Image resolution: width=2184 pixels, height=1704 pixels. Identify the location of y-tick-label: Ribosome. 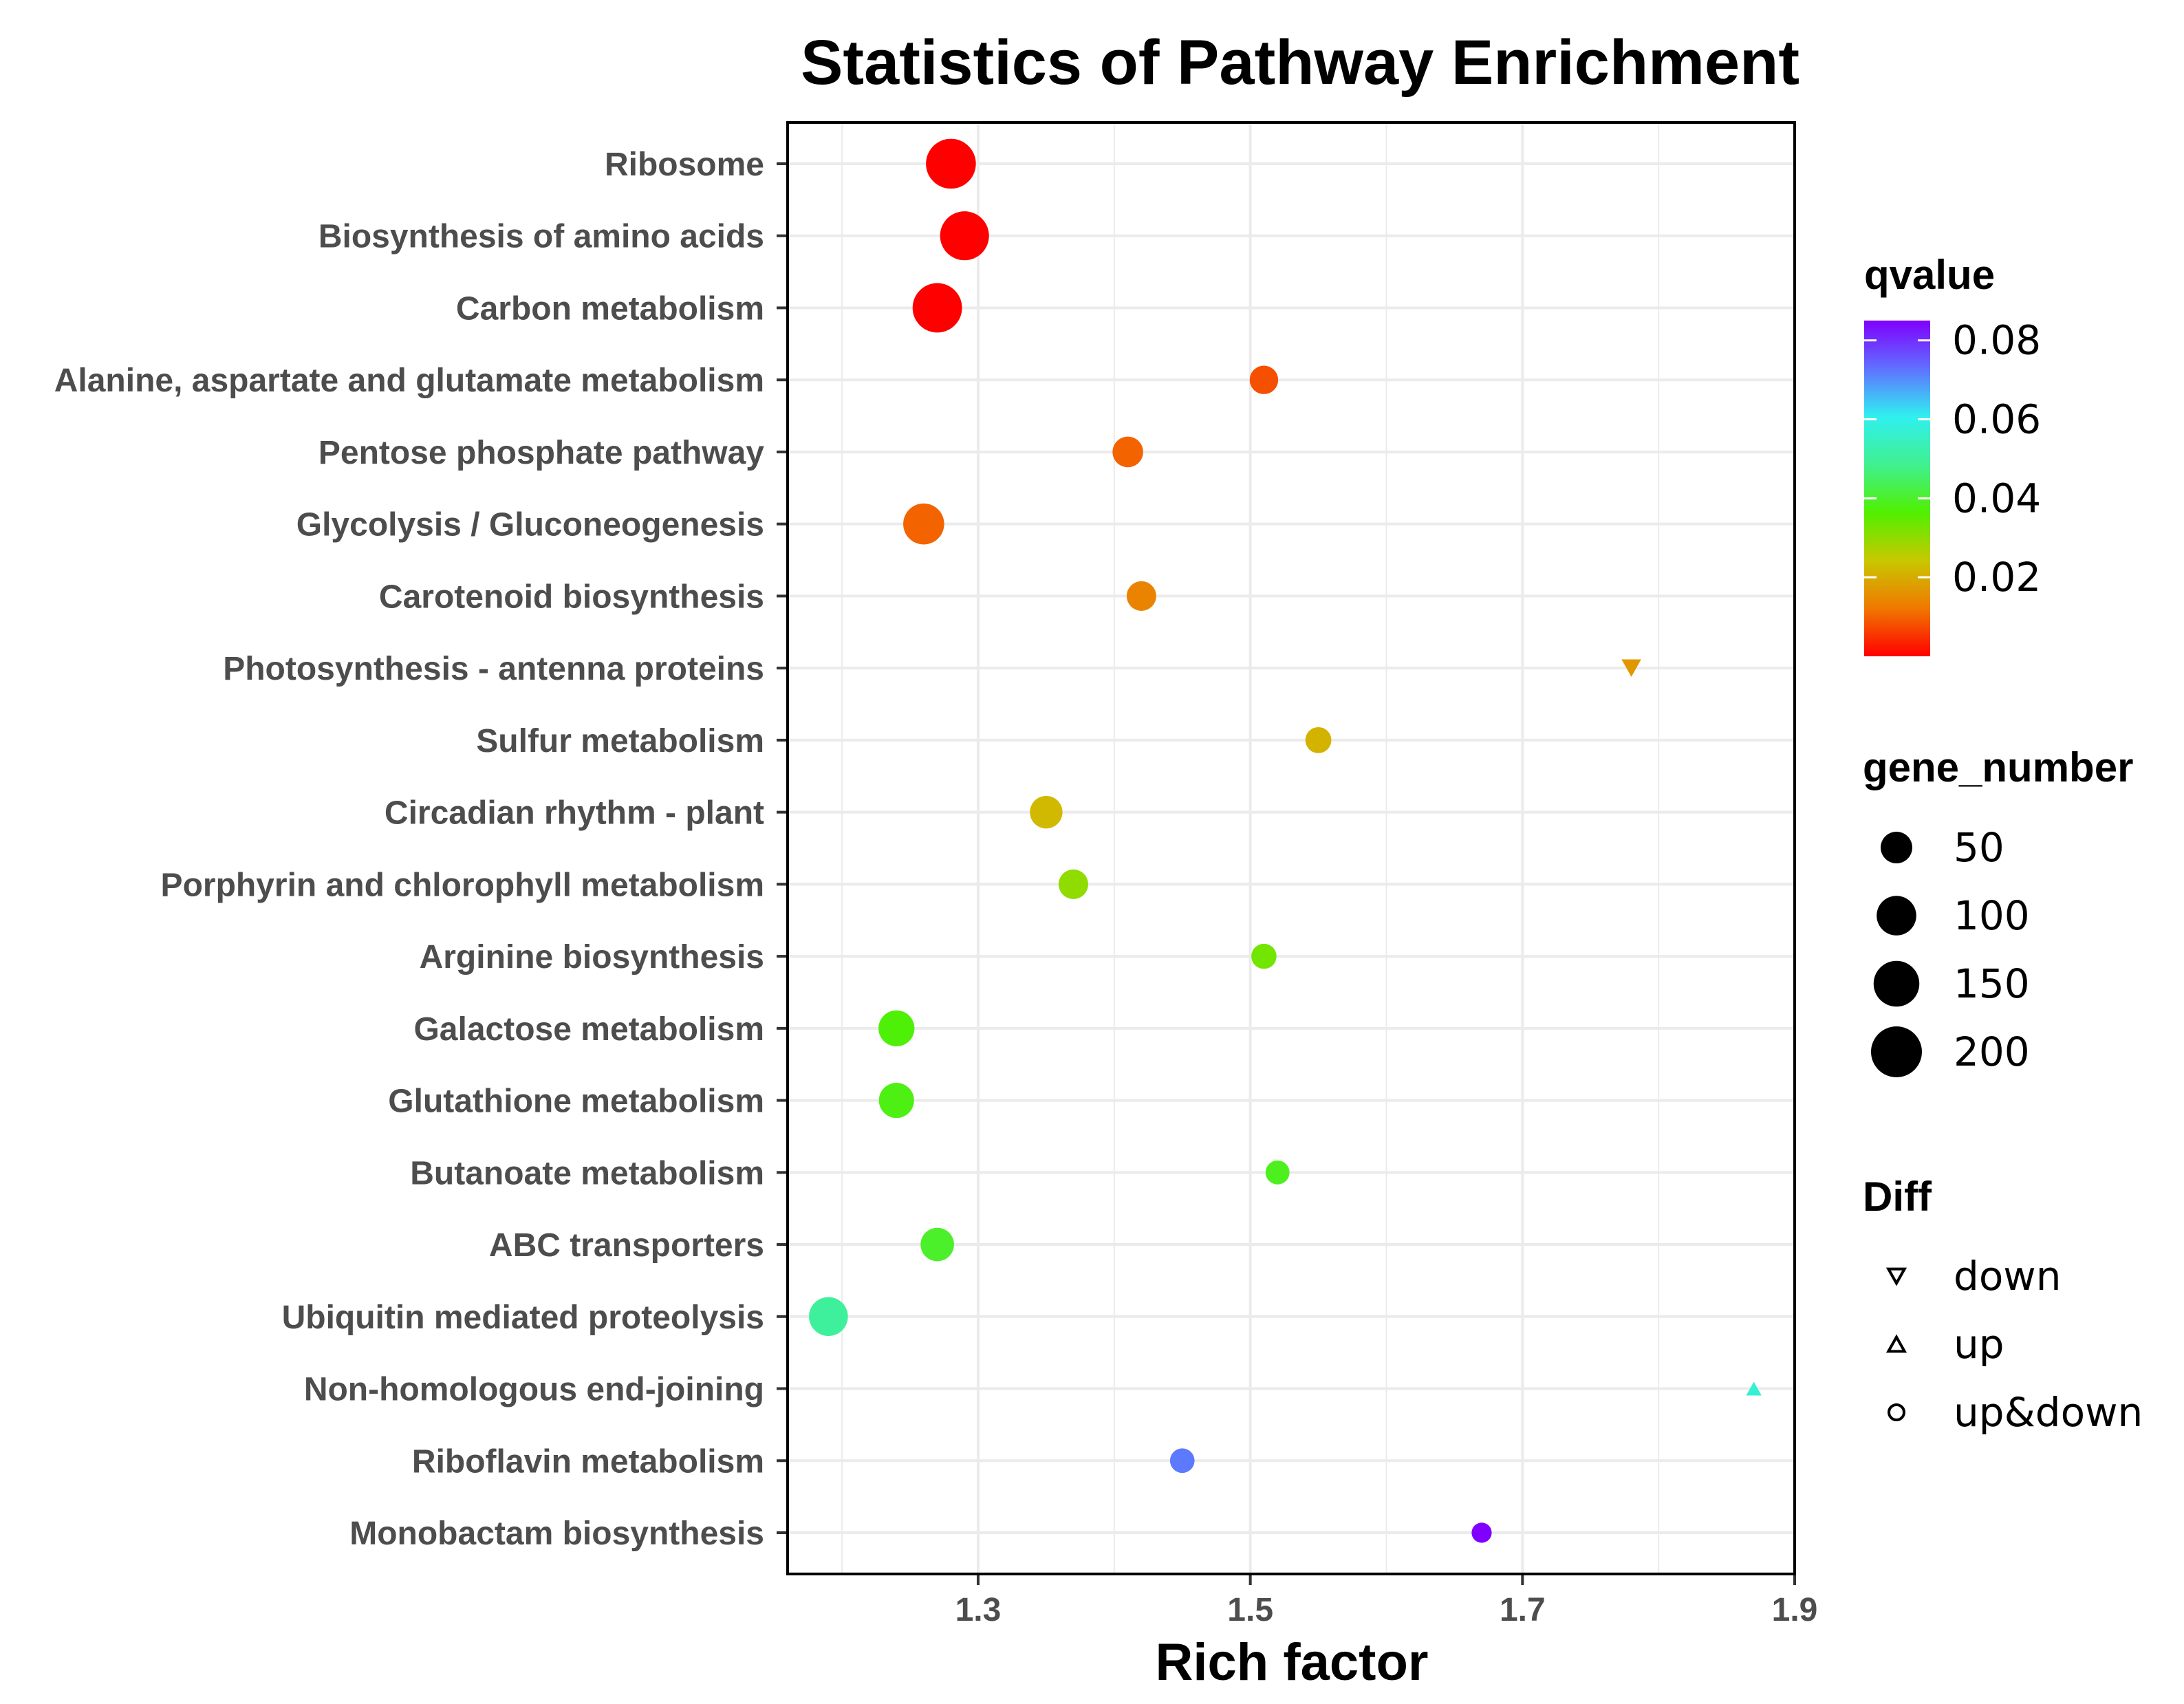
(684, 165).